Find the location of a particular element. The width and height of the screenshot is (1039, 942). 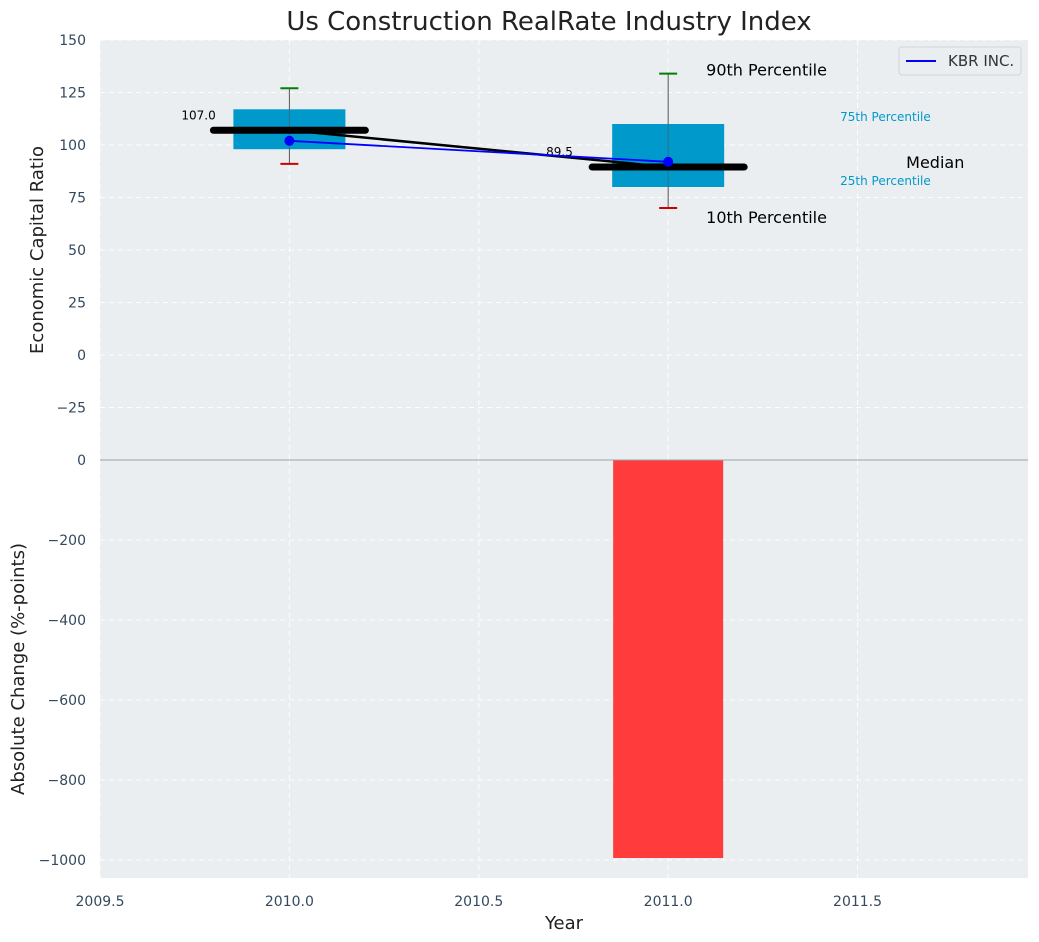

series-lines is located at coordinates (479, 149).